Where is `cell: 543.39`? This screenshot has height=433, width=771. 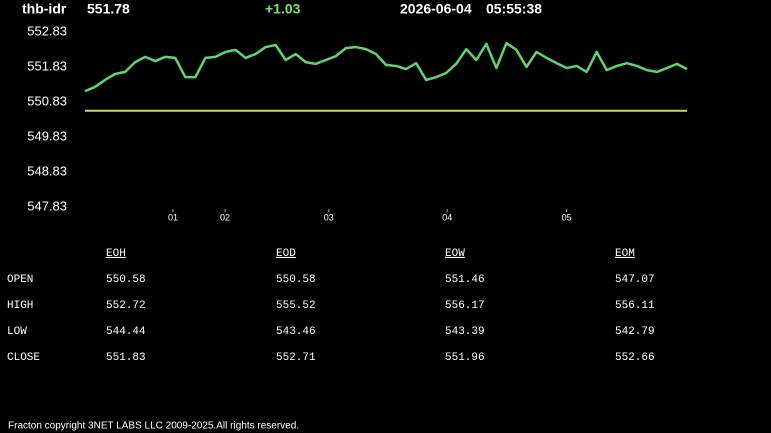 cell: 543.39 is located at coordinates (465, 332).